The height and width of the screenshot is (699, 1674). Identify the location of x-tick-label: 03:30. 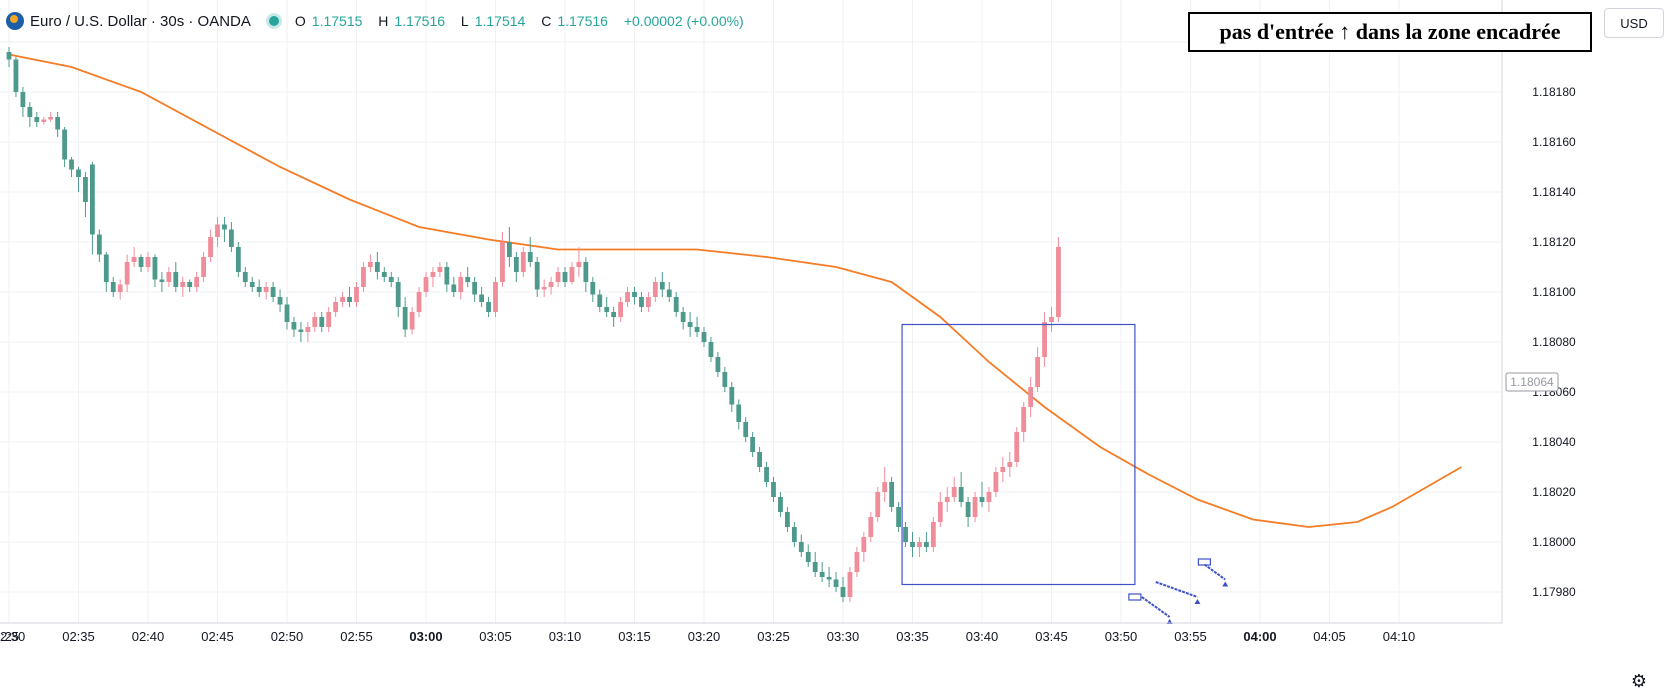
(843, 636).